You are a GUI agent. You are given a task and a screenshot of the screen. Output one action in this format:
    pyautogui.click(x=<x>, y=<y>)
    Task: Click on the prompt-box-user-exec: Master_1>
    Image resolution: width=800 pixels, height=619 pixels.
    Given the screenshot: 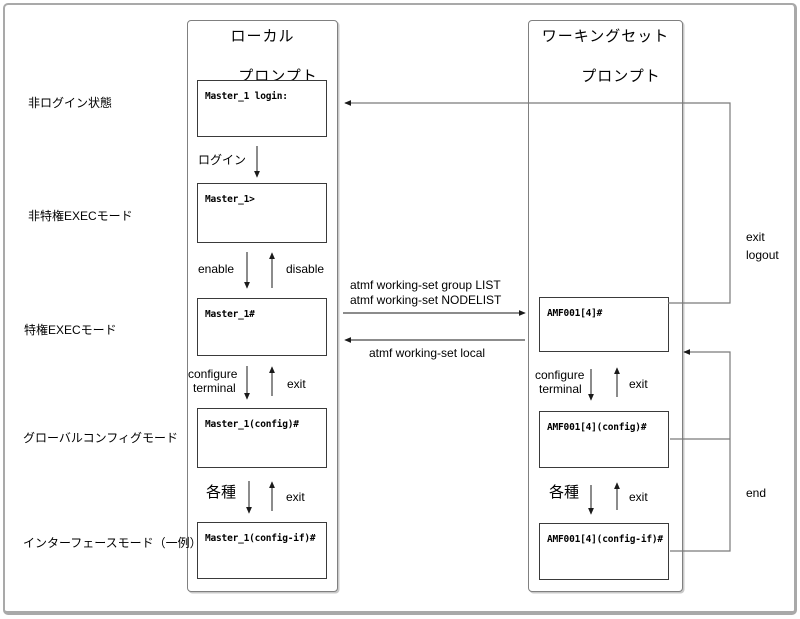 What is the action you would take?
    pyautogui.click(x=262, y=213)
    